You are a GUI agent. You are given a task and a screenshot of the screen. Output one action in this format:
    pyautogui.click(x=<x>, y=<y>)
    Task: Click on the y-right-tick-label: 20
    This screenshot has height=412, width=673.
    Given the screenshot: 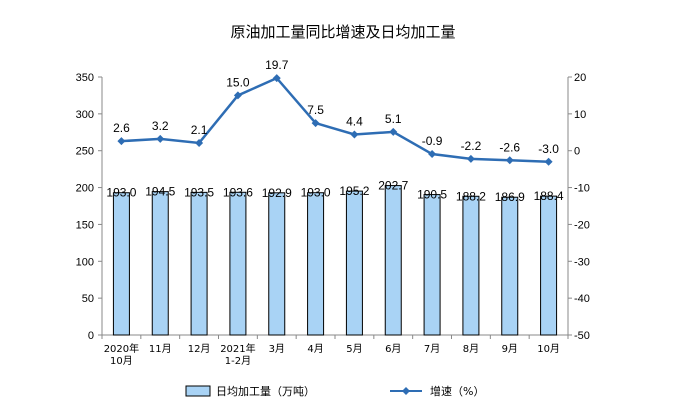 What is the action you would take?
    pyautogui.click(x=580, y=78)
    